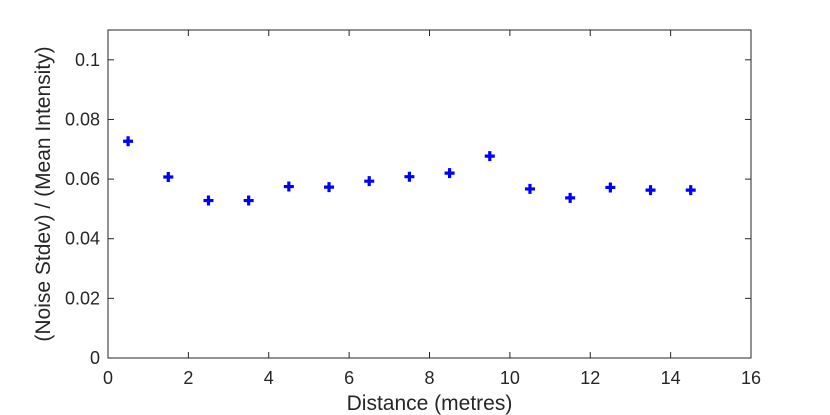  What do you see at coordinates (349, 378) in the screenshot?
I see `x-tick-label: 6` at bounding box center [349, 378].